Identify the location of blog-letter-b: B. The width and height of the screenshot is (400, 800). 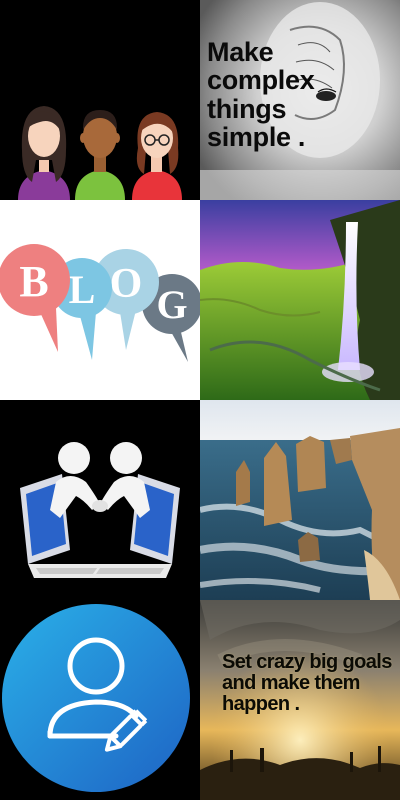
(33, 281).